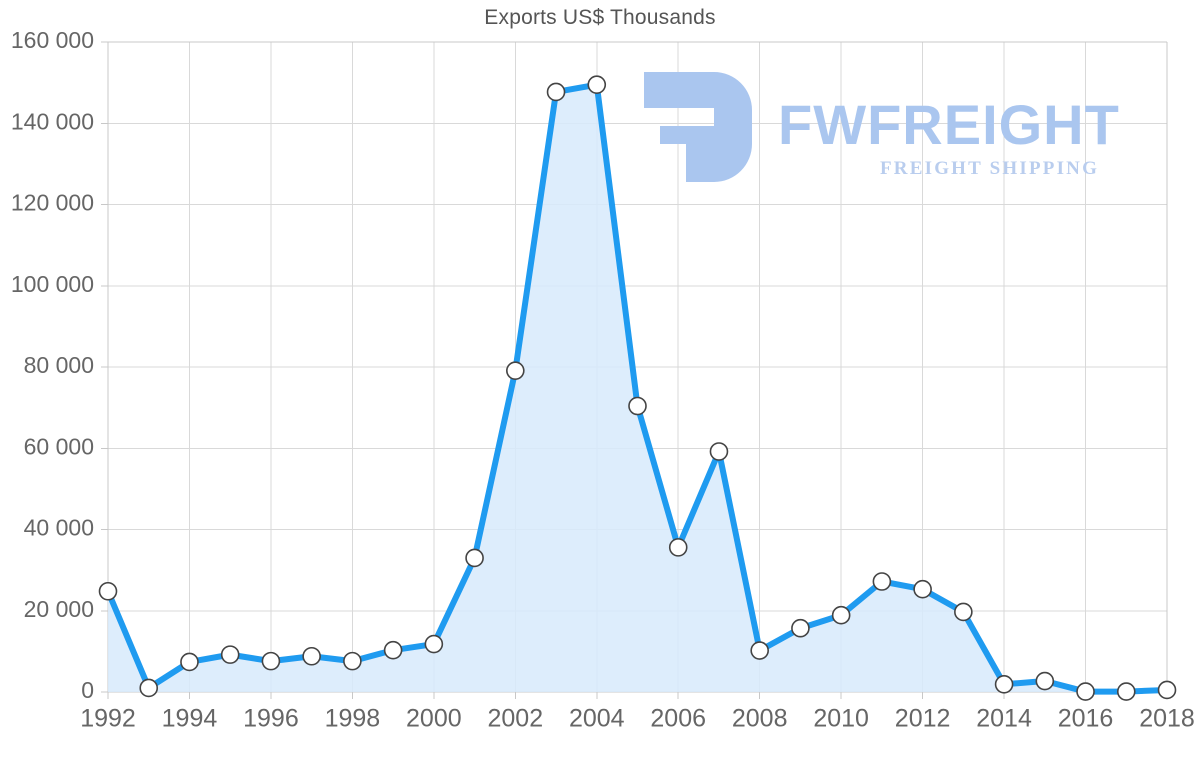 The image size is (1200, 763). I want to click on x-tick-label: 2002, so click(515, 719).